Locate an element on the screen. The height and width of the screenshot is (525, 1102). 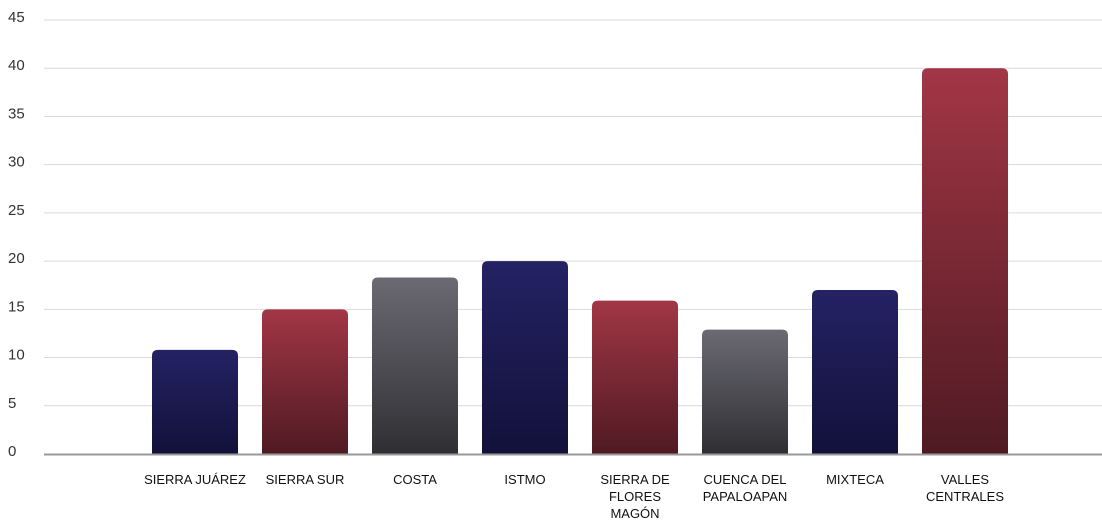
x-category-label: COSTA is located at coordinates (415, 479).